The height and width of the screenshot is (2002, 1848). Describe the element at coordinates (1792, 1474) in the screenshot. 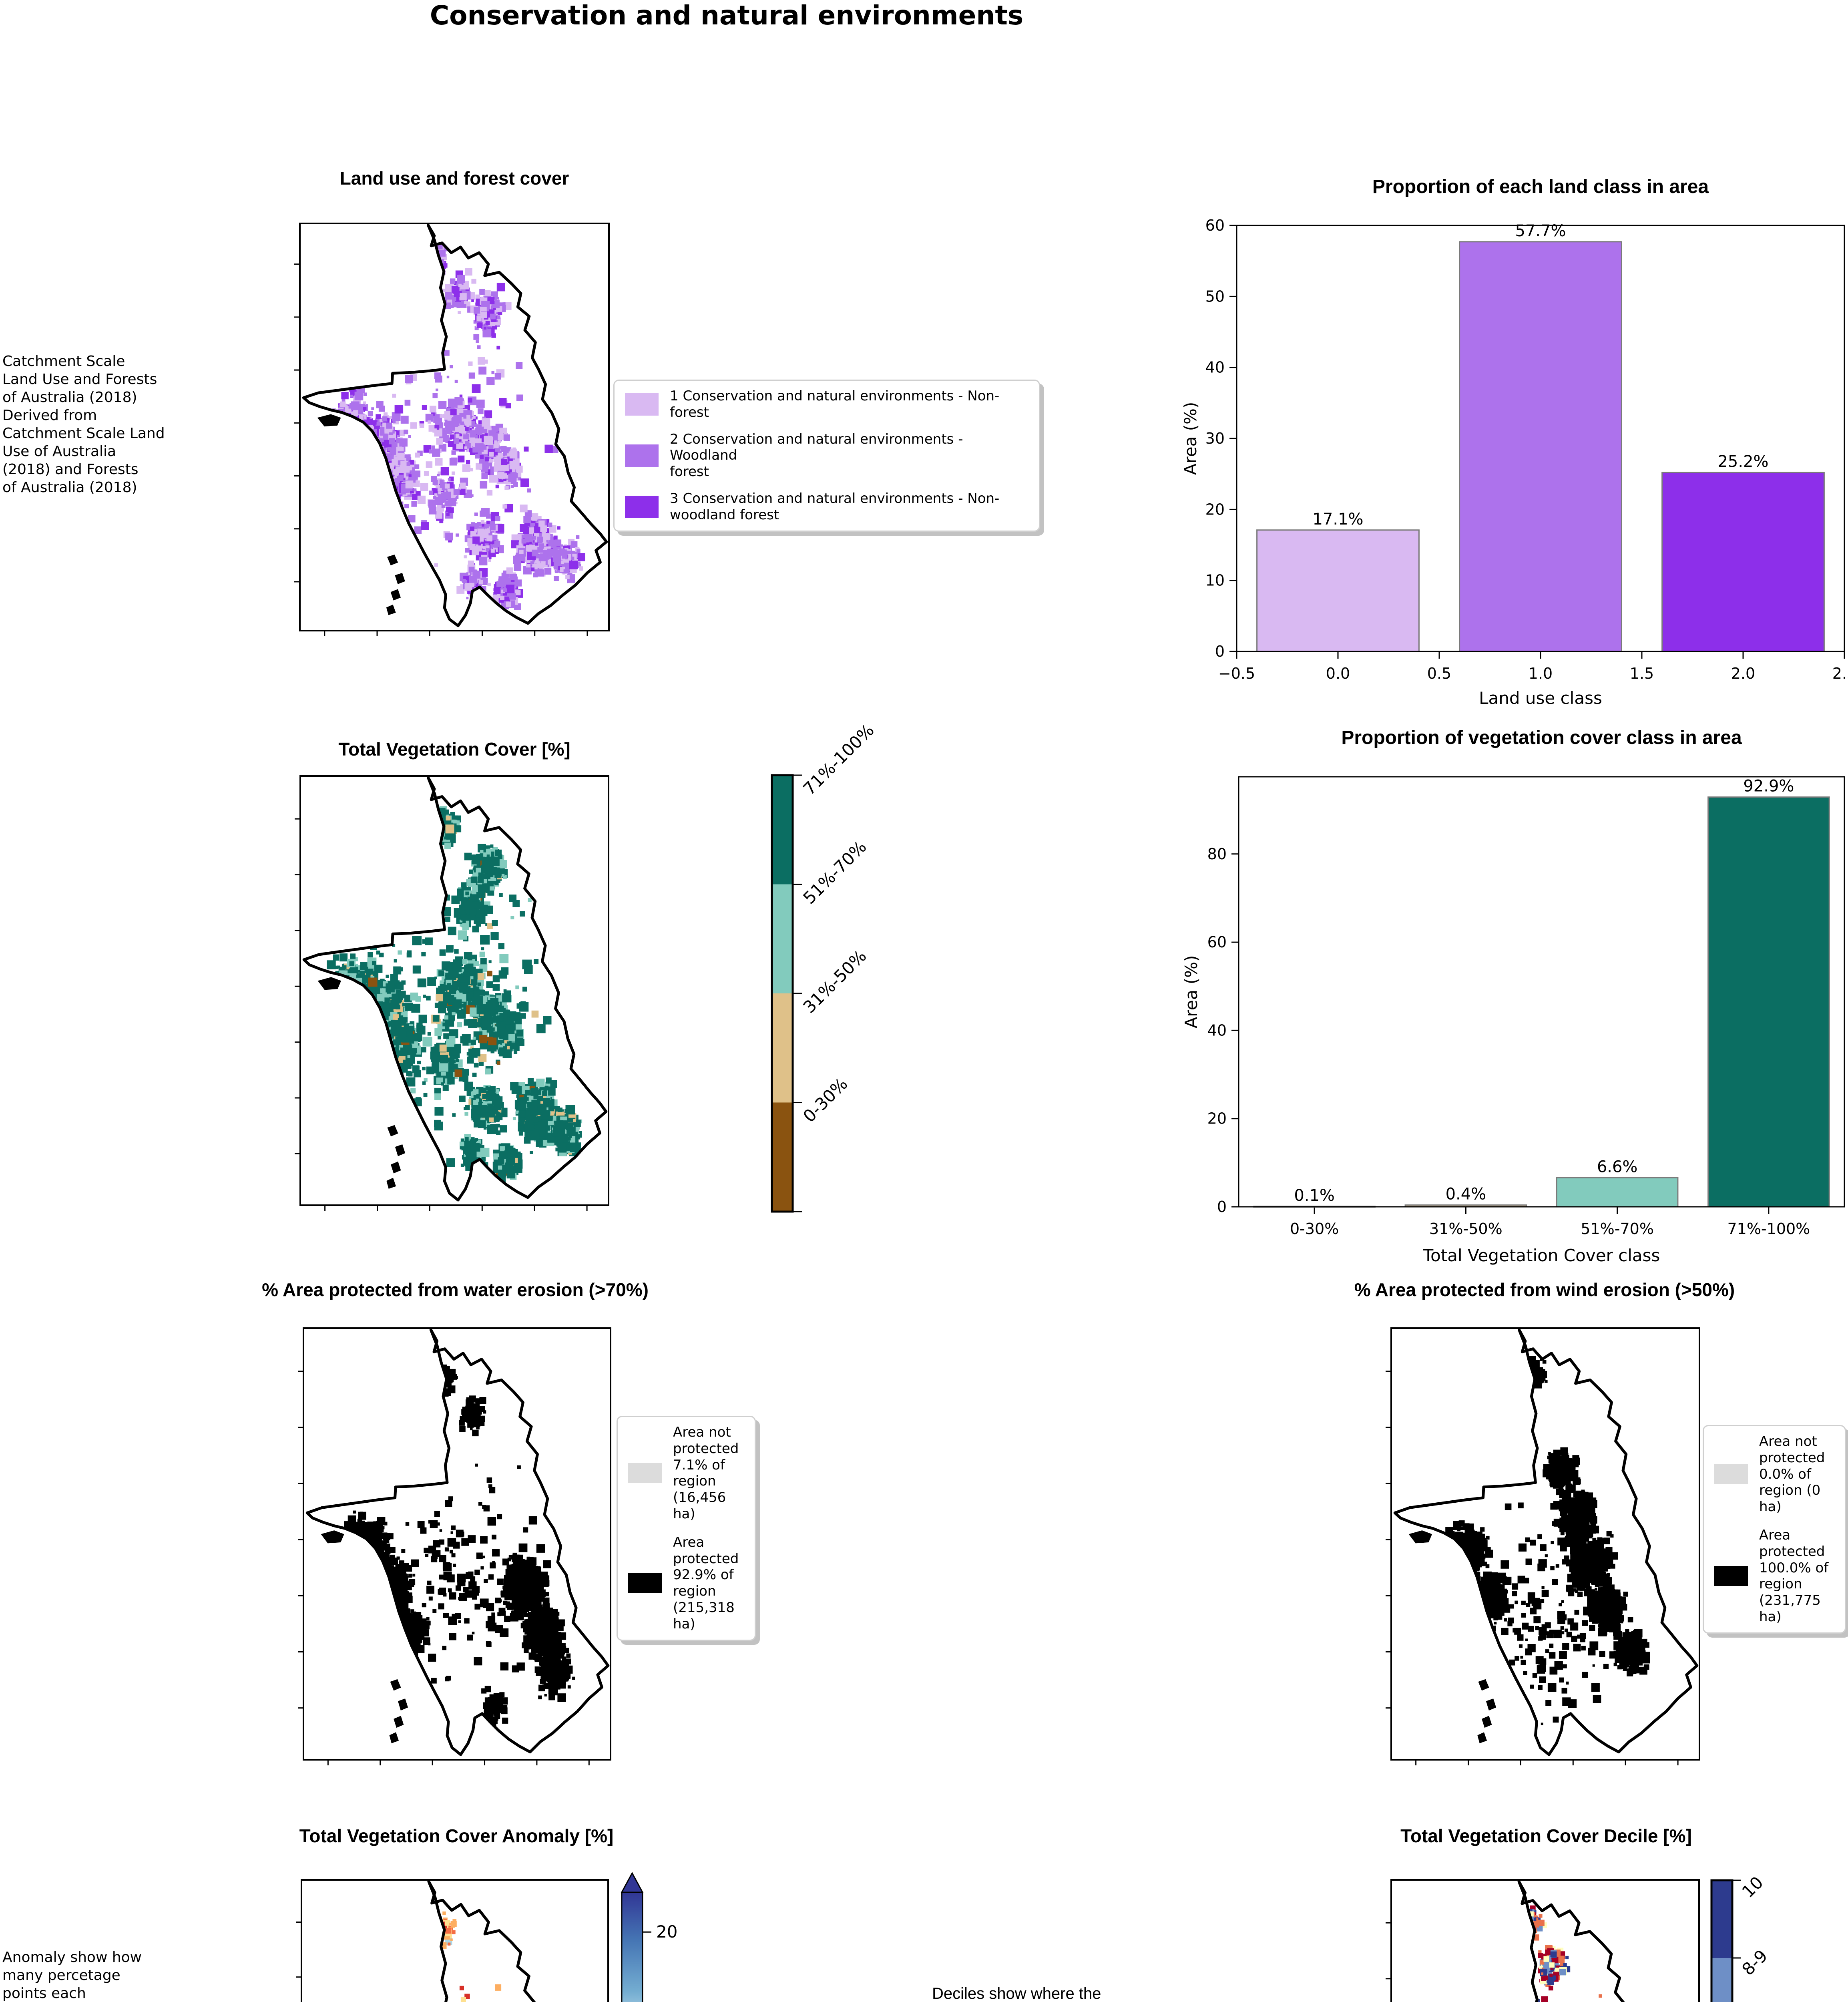

I see `legend-label: Area not protected 0.0% of region (0 ha)` at that location.